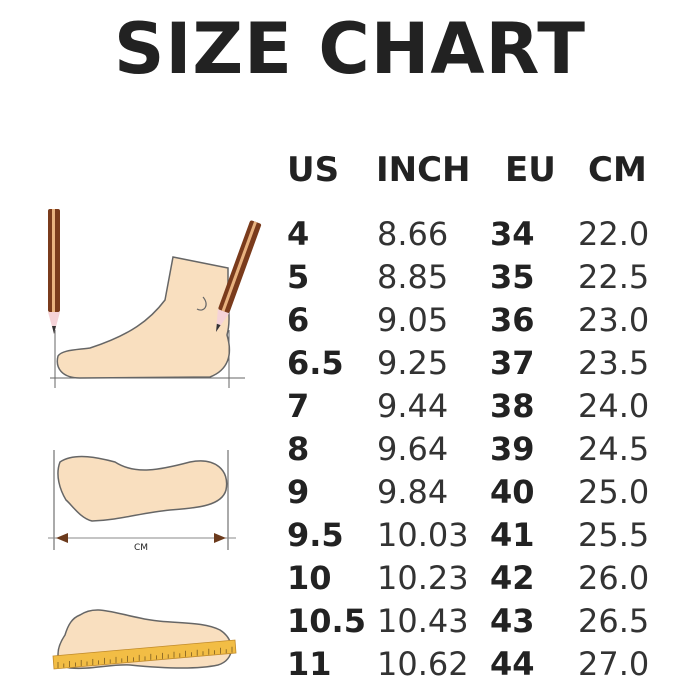 This screenshot has height=700, width=700. Describe the element at coordinates (423, 170) in the screenshot. I see `header-inch: INCH` at that location.